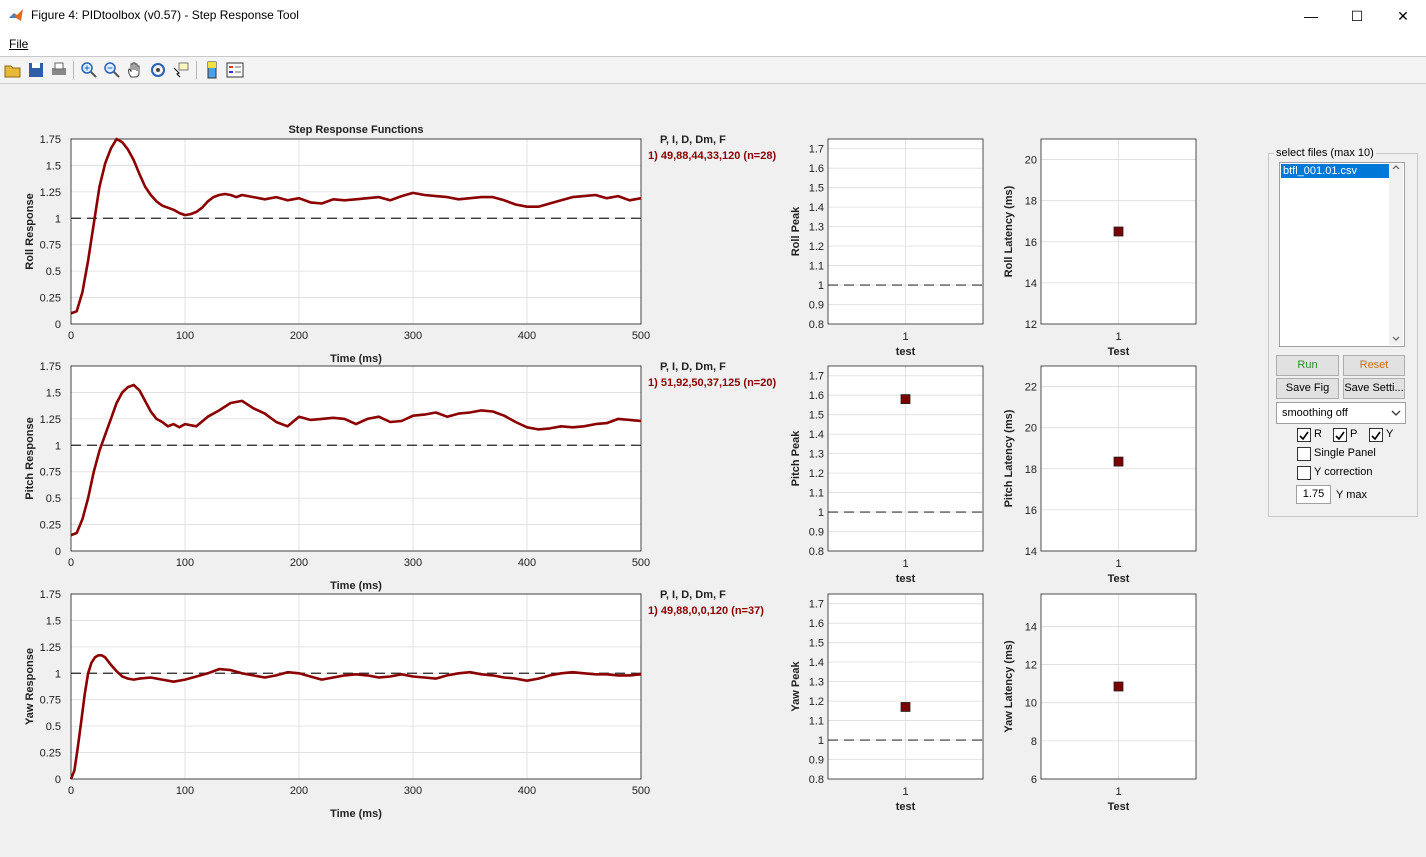  What do you see at coordinates (30, 458) in the screenshot?
I see `y-axis-label: Pitch Response` at bounding box center [30, 458].